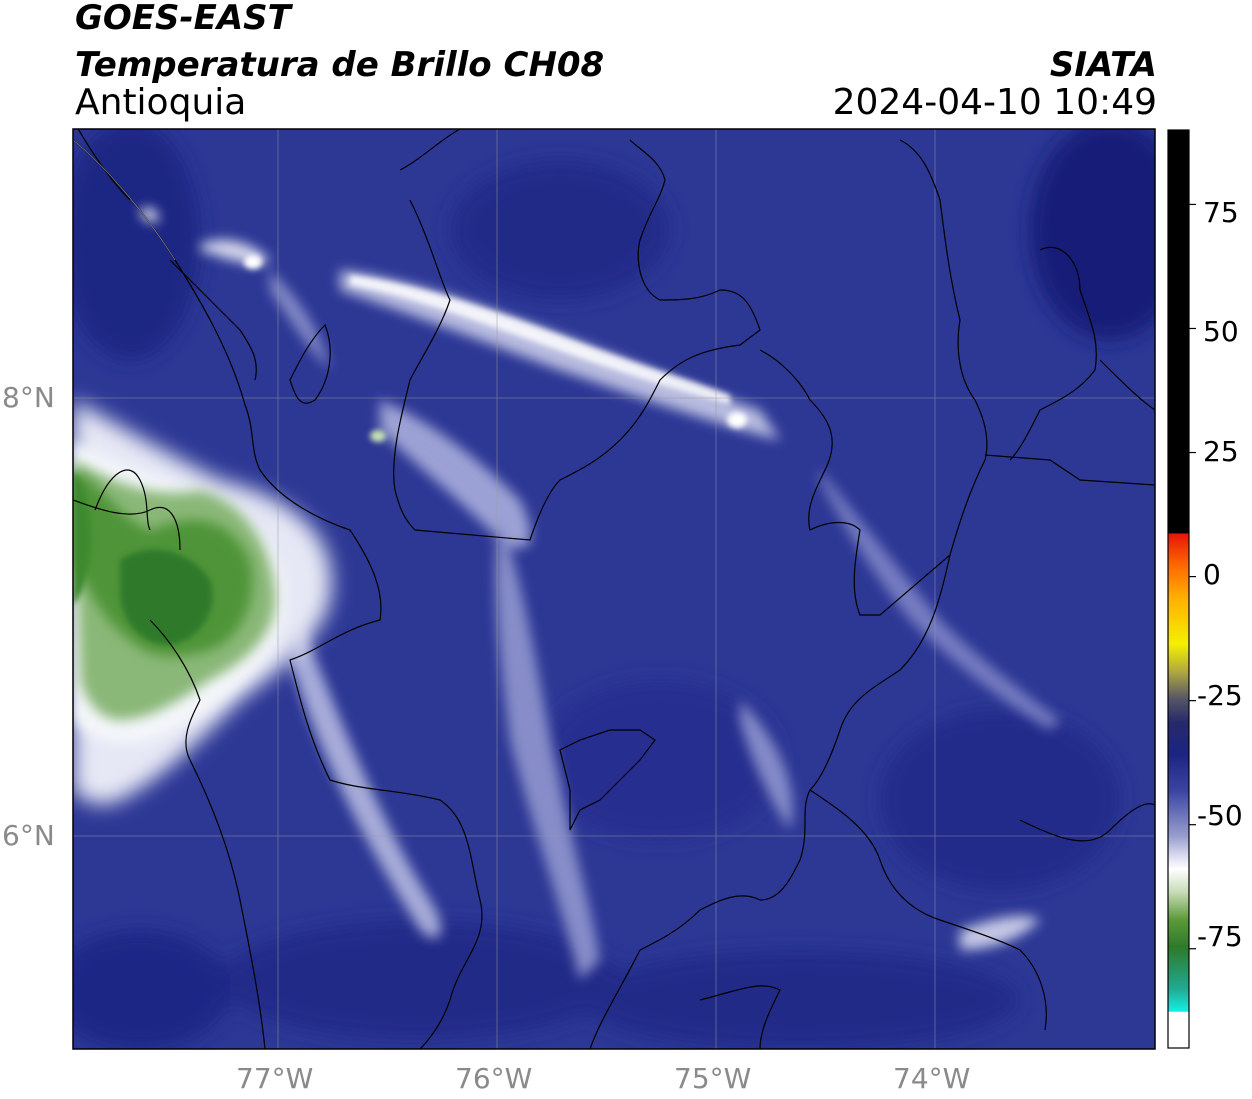 The width and height of the screenshot is (1252, 1099). Describe the element at coordinates (713, 1078) in the screenshot. I see `lon-tick-label: 75°W` at that location.